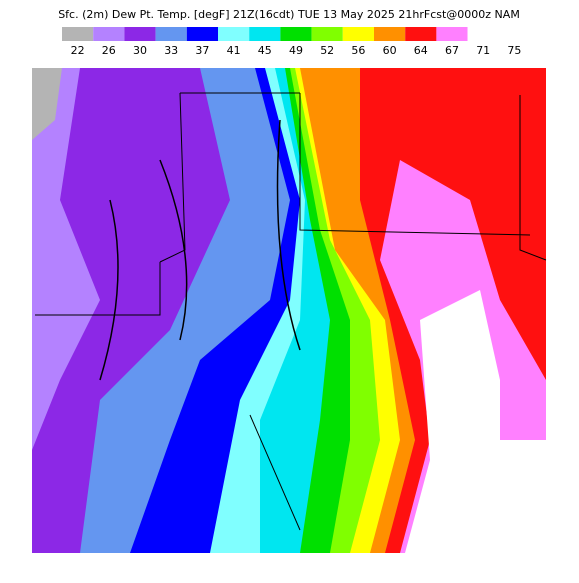 This screenshot has width=579, height=583. I want to click on colorbar-label: 71, so click(483, 50).